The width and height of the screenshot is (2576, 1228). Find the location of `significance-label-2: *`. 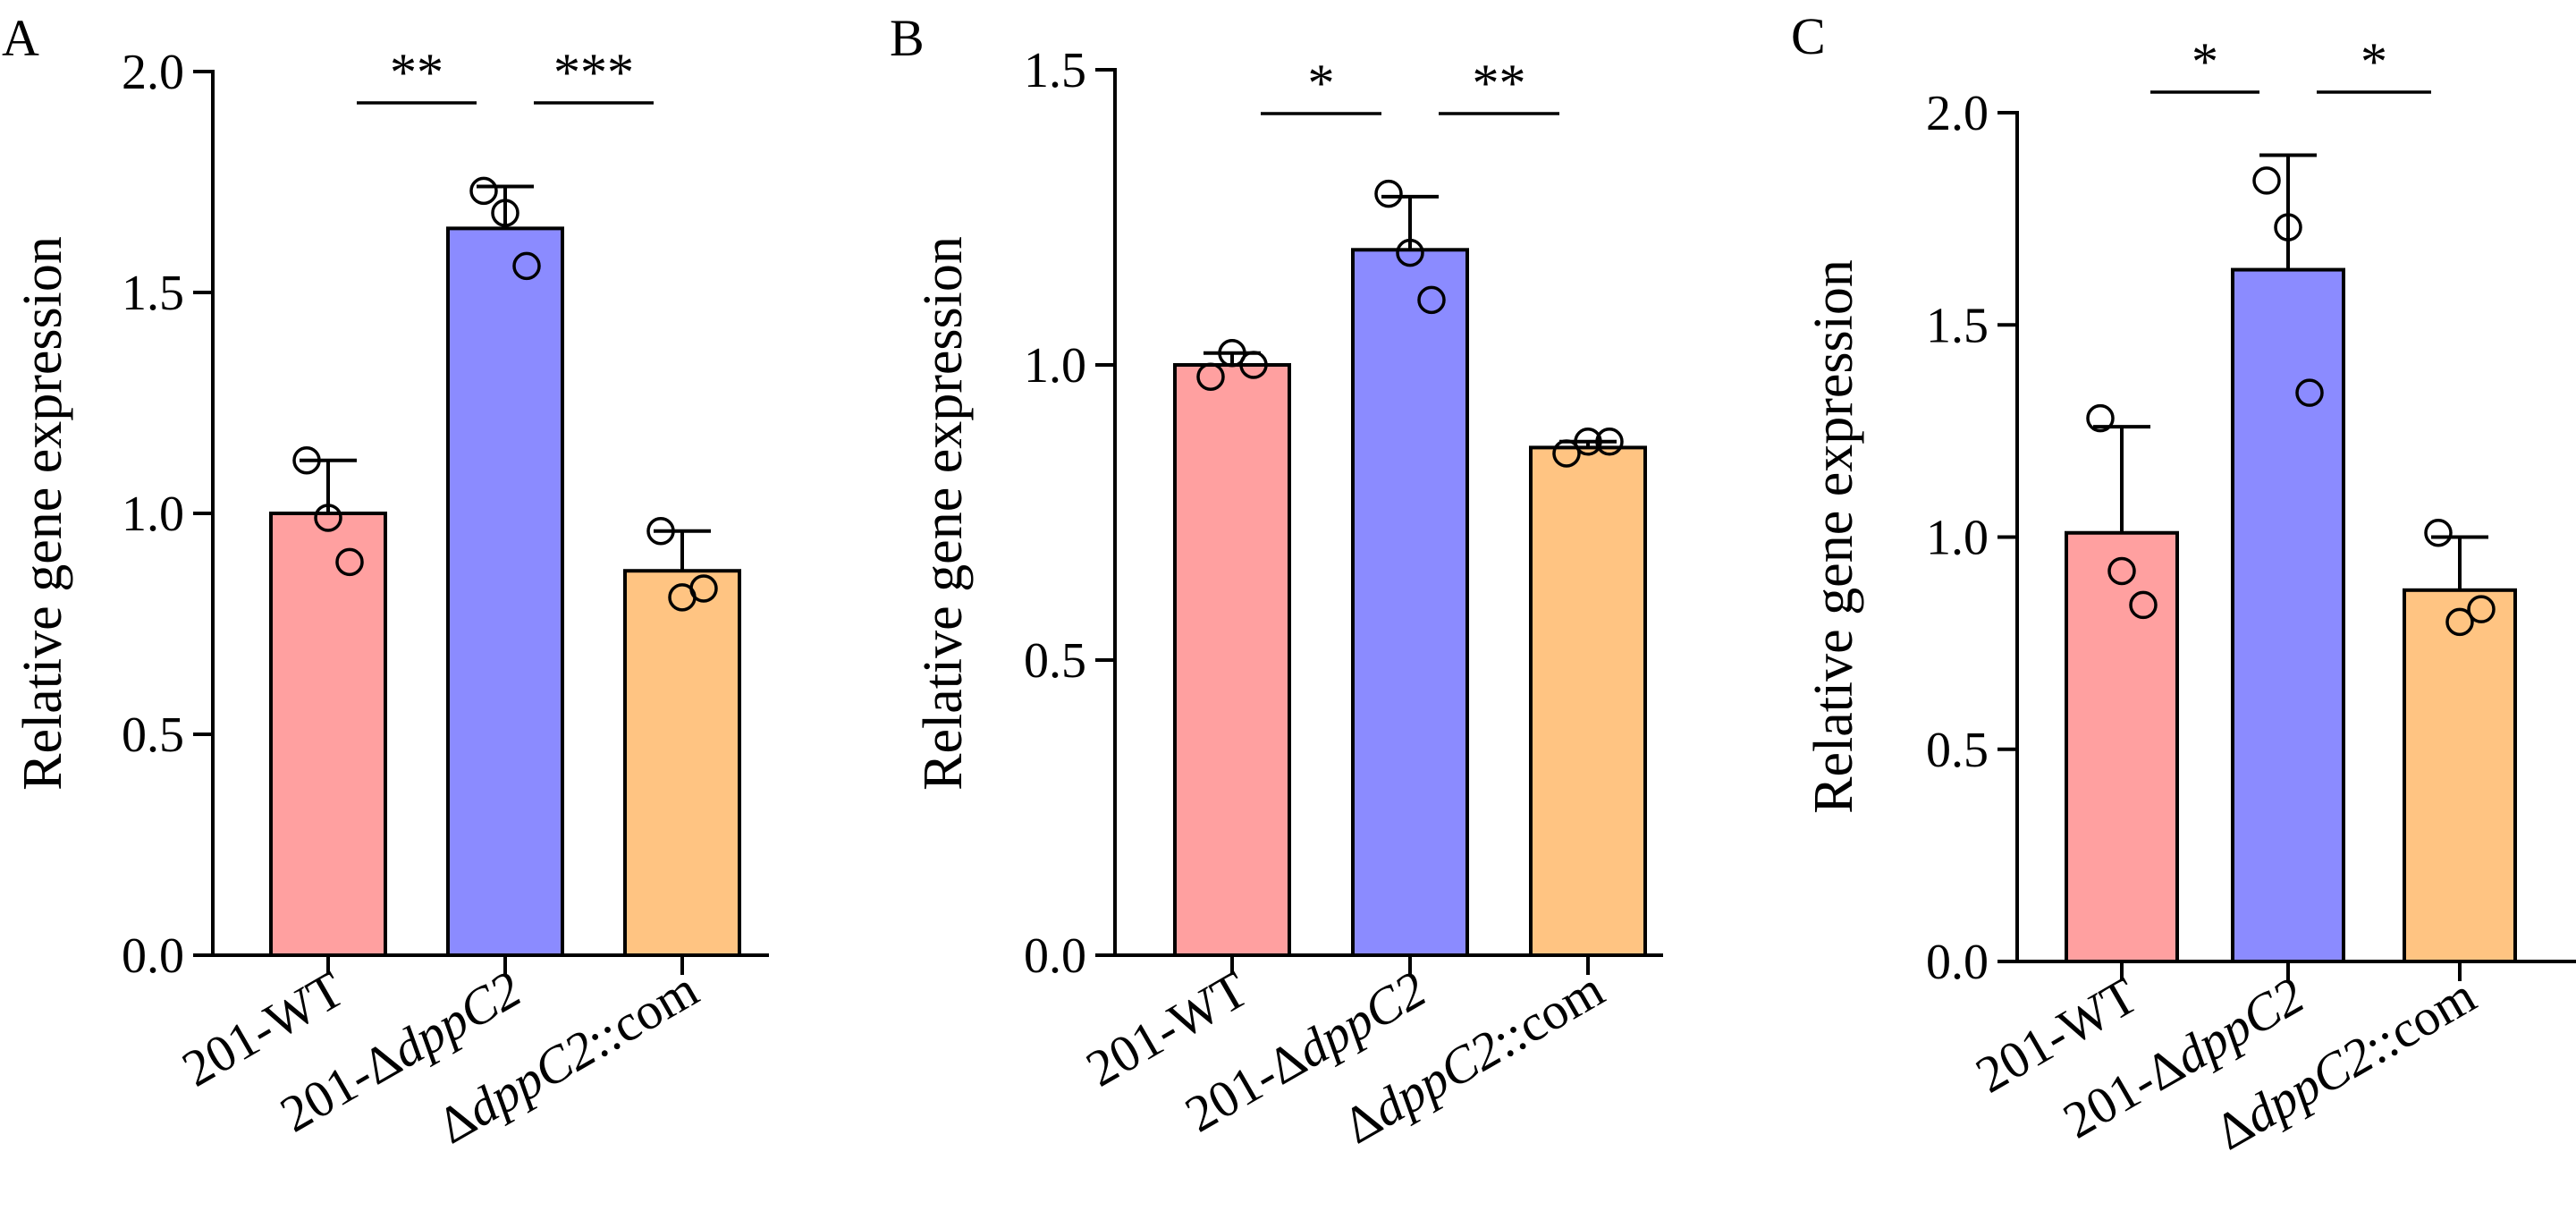

significance-label-2: * is located at coordinates (2374, 61).